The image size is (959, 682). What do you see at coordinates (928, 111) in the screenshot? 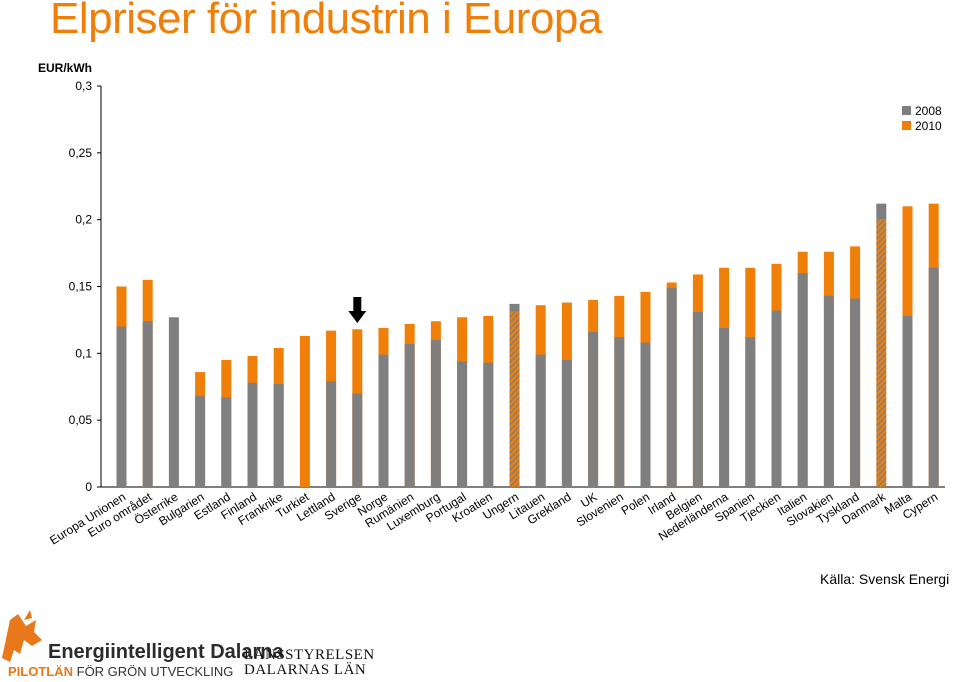
I see `legend-label-2008: 2008` at bounding box center [928, 111].